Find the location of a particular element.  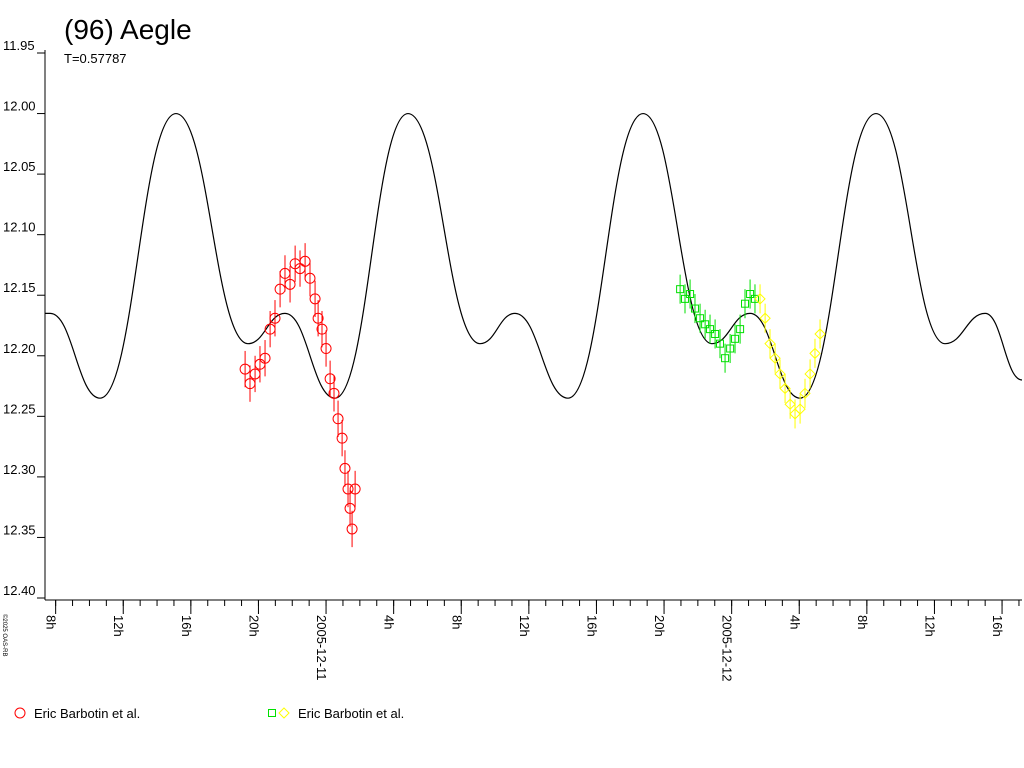

y-tick-label: 12.40 is located at coordinates (19, 590).